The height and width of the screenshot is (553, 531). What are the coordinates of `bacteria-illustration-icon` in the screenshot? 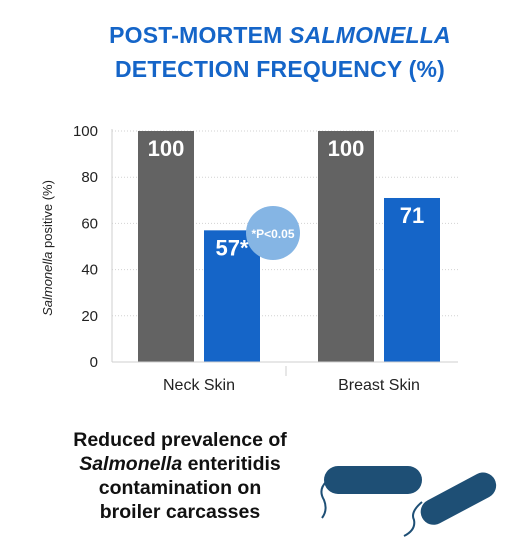 It's located at (408, 501).